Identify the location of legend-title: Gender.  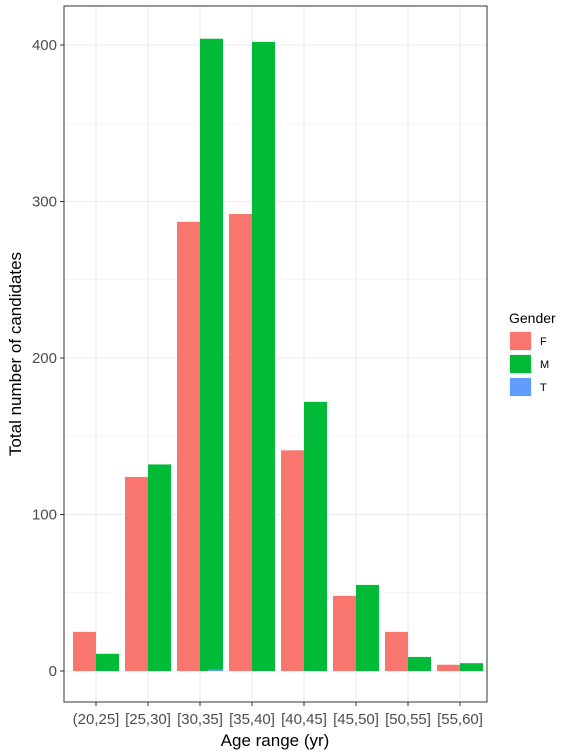
(532, 318).